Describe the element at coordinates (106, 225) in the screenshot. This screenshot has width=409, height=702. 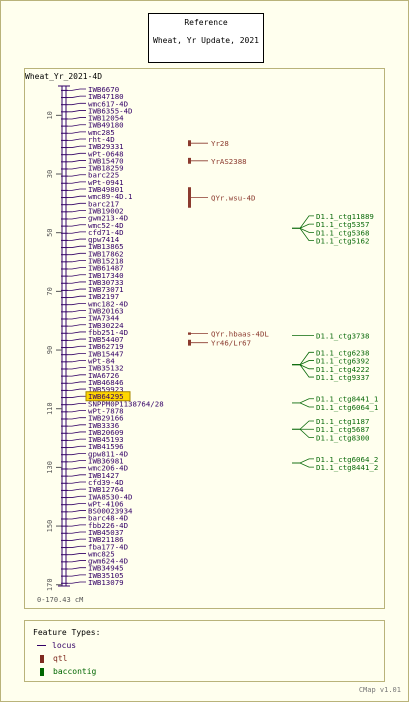
I see `locus-label: wmc52-4D` at that location.